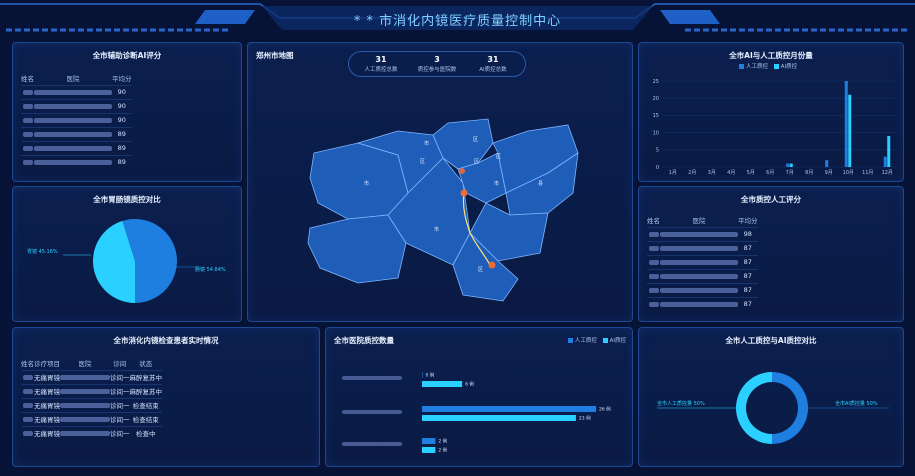  Describe the element at coordinates (771, 199) in the screenshot. I see `panel-title: 全市质控人工评分` at that location.